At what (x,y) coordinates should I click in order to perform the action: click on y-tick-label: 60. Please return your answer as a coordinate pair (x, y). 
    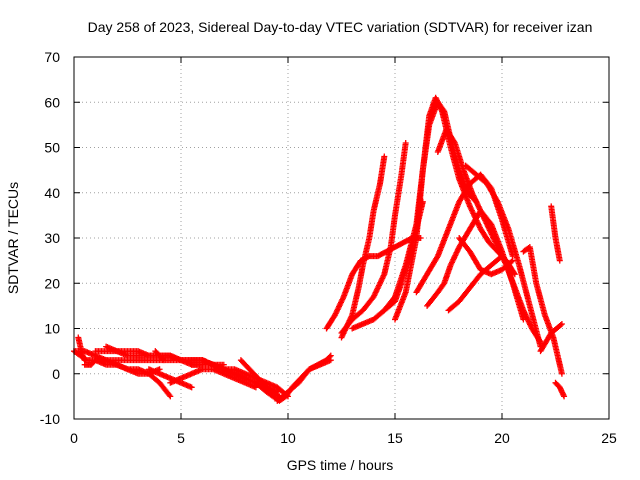
    Looking at the image, I should click on (52, 102).